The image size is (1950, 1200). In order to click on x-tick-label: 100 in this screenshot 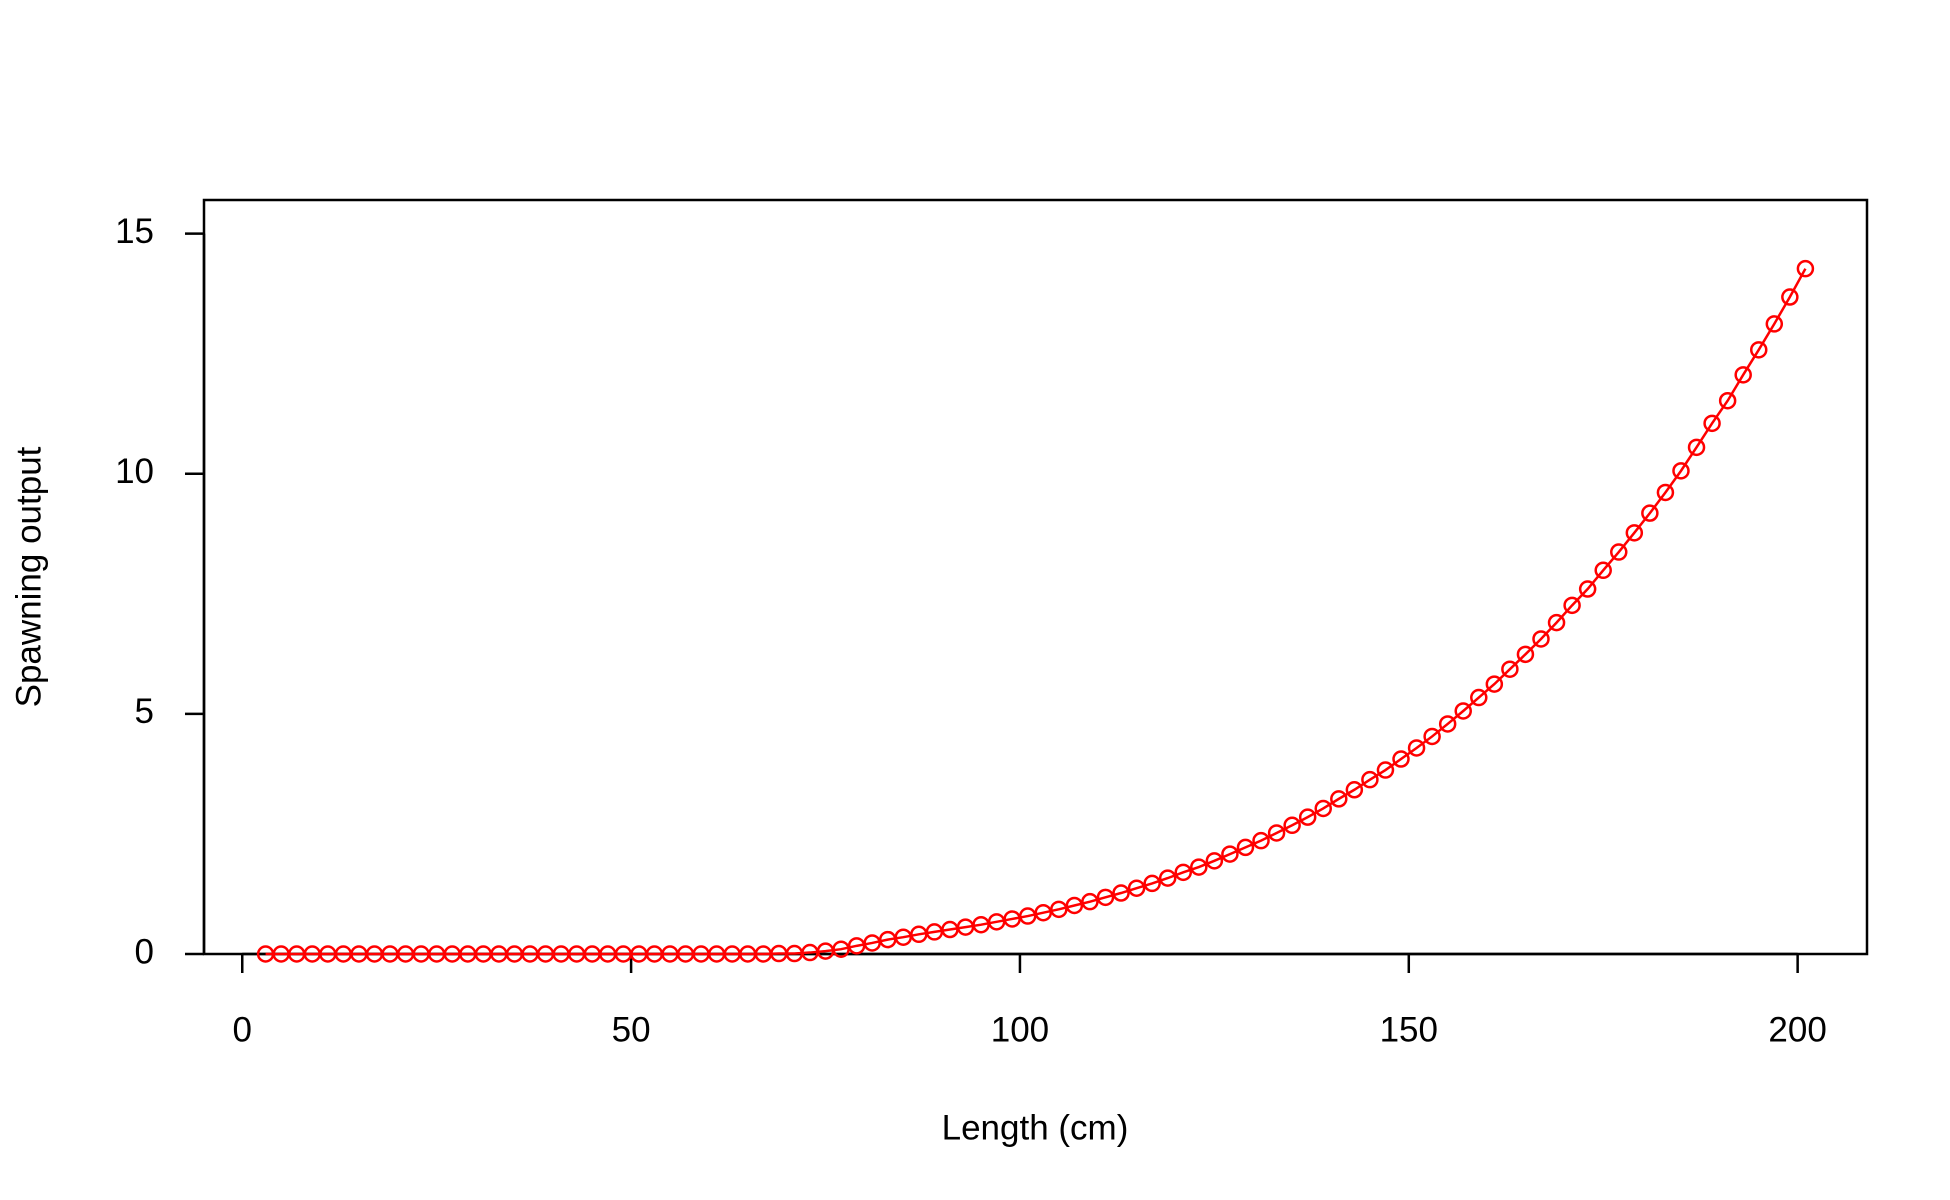, I will do `click(1020, 1029)`.